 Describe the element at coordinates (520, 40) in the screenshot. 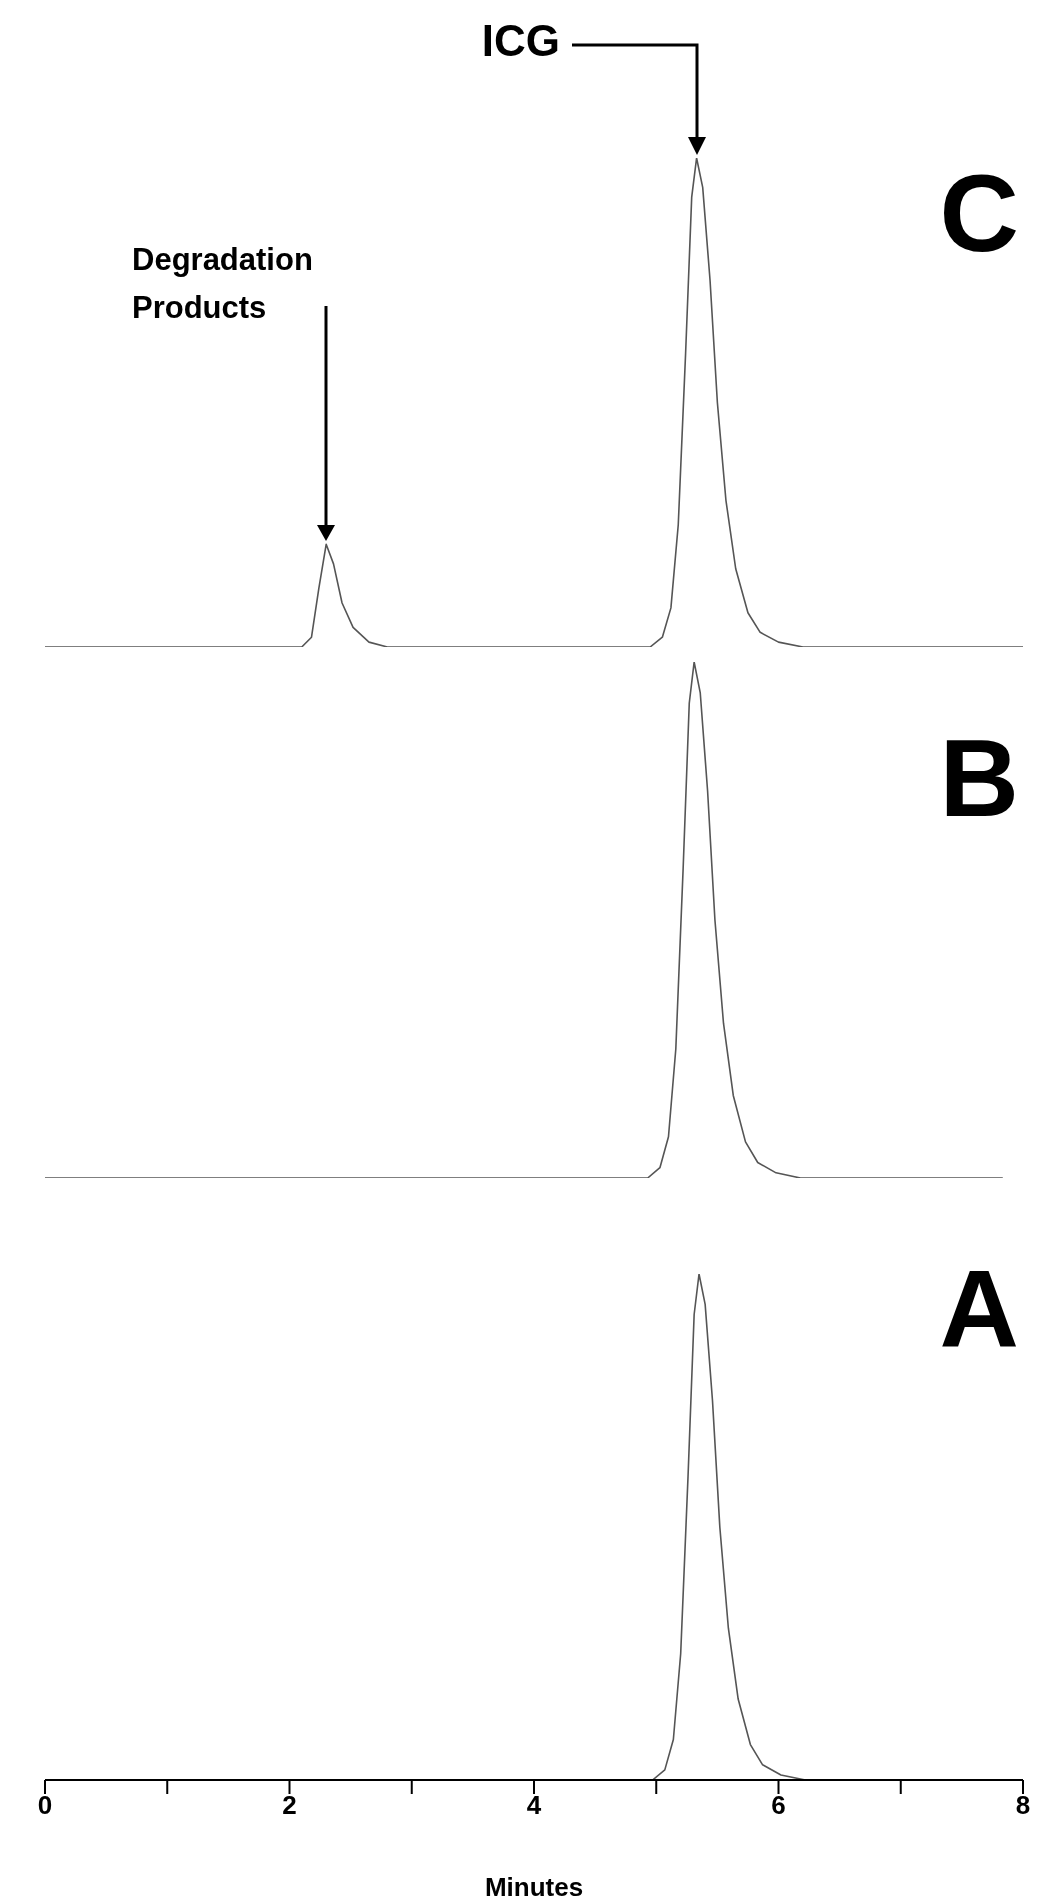

I see `text: ICG` at that location.